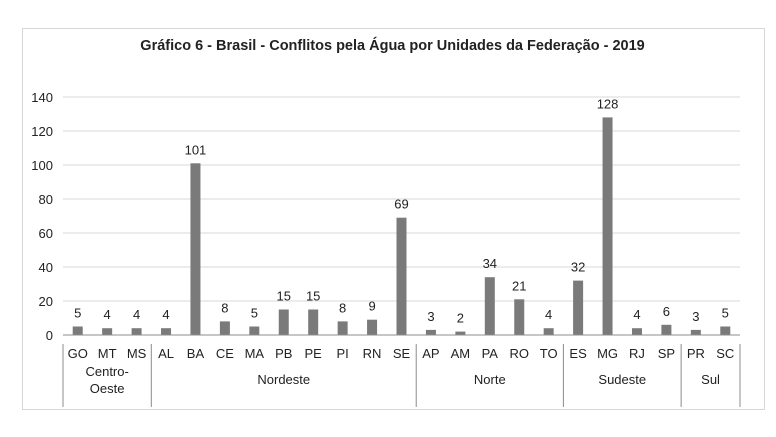  What do you see at coordinates (371, 306) in the screenshot?
I see `data-label: 9` at bounding box center [371, 306].